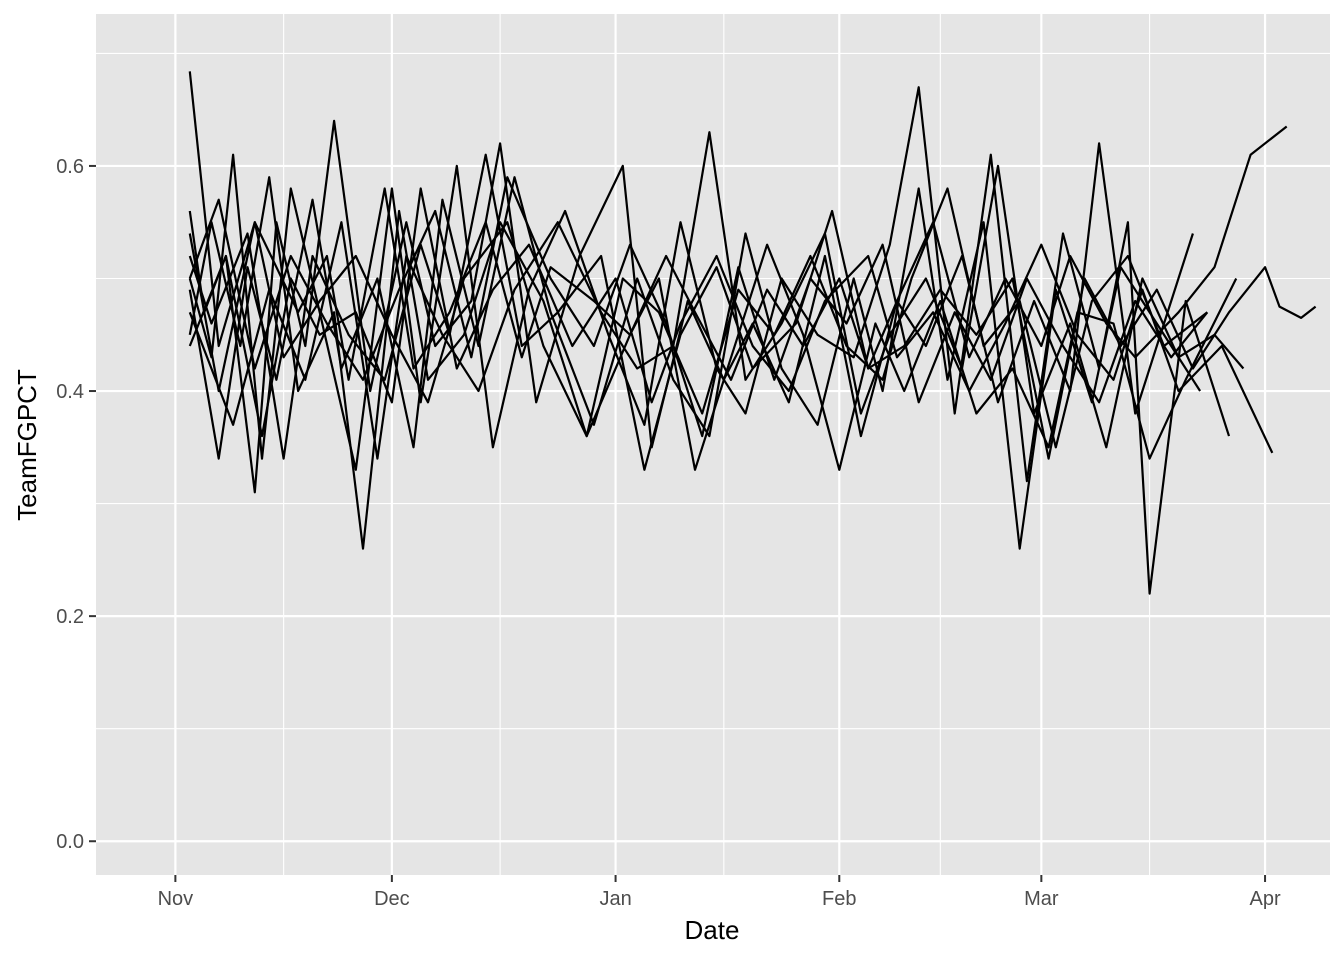  What do you see at coordinates (70, 392) in the screenshot?
I see `y-tick-label: 0.4` at bounding box center [70, 392].